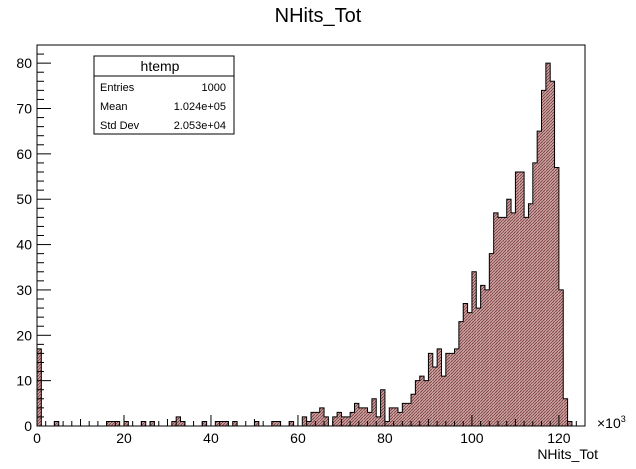  I want to click on x-tick-label: 100, so click(472, 438).